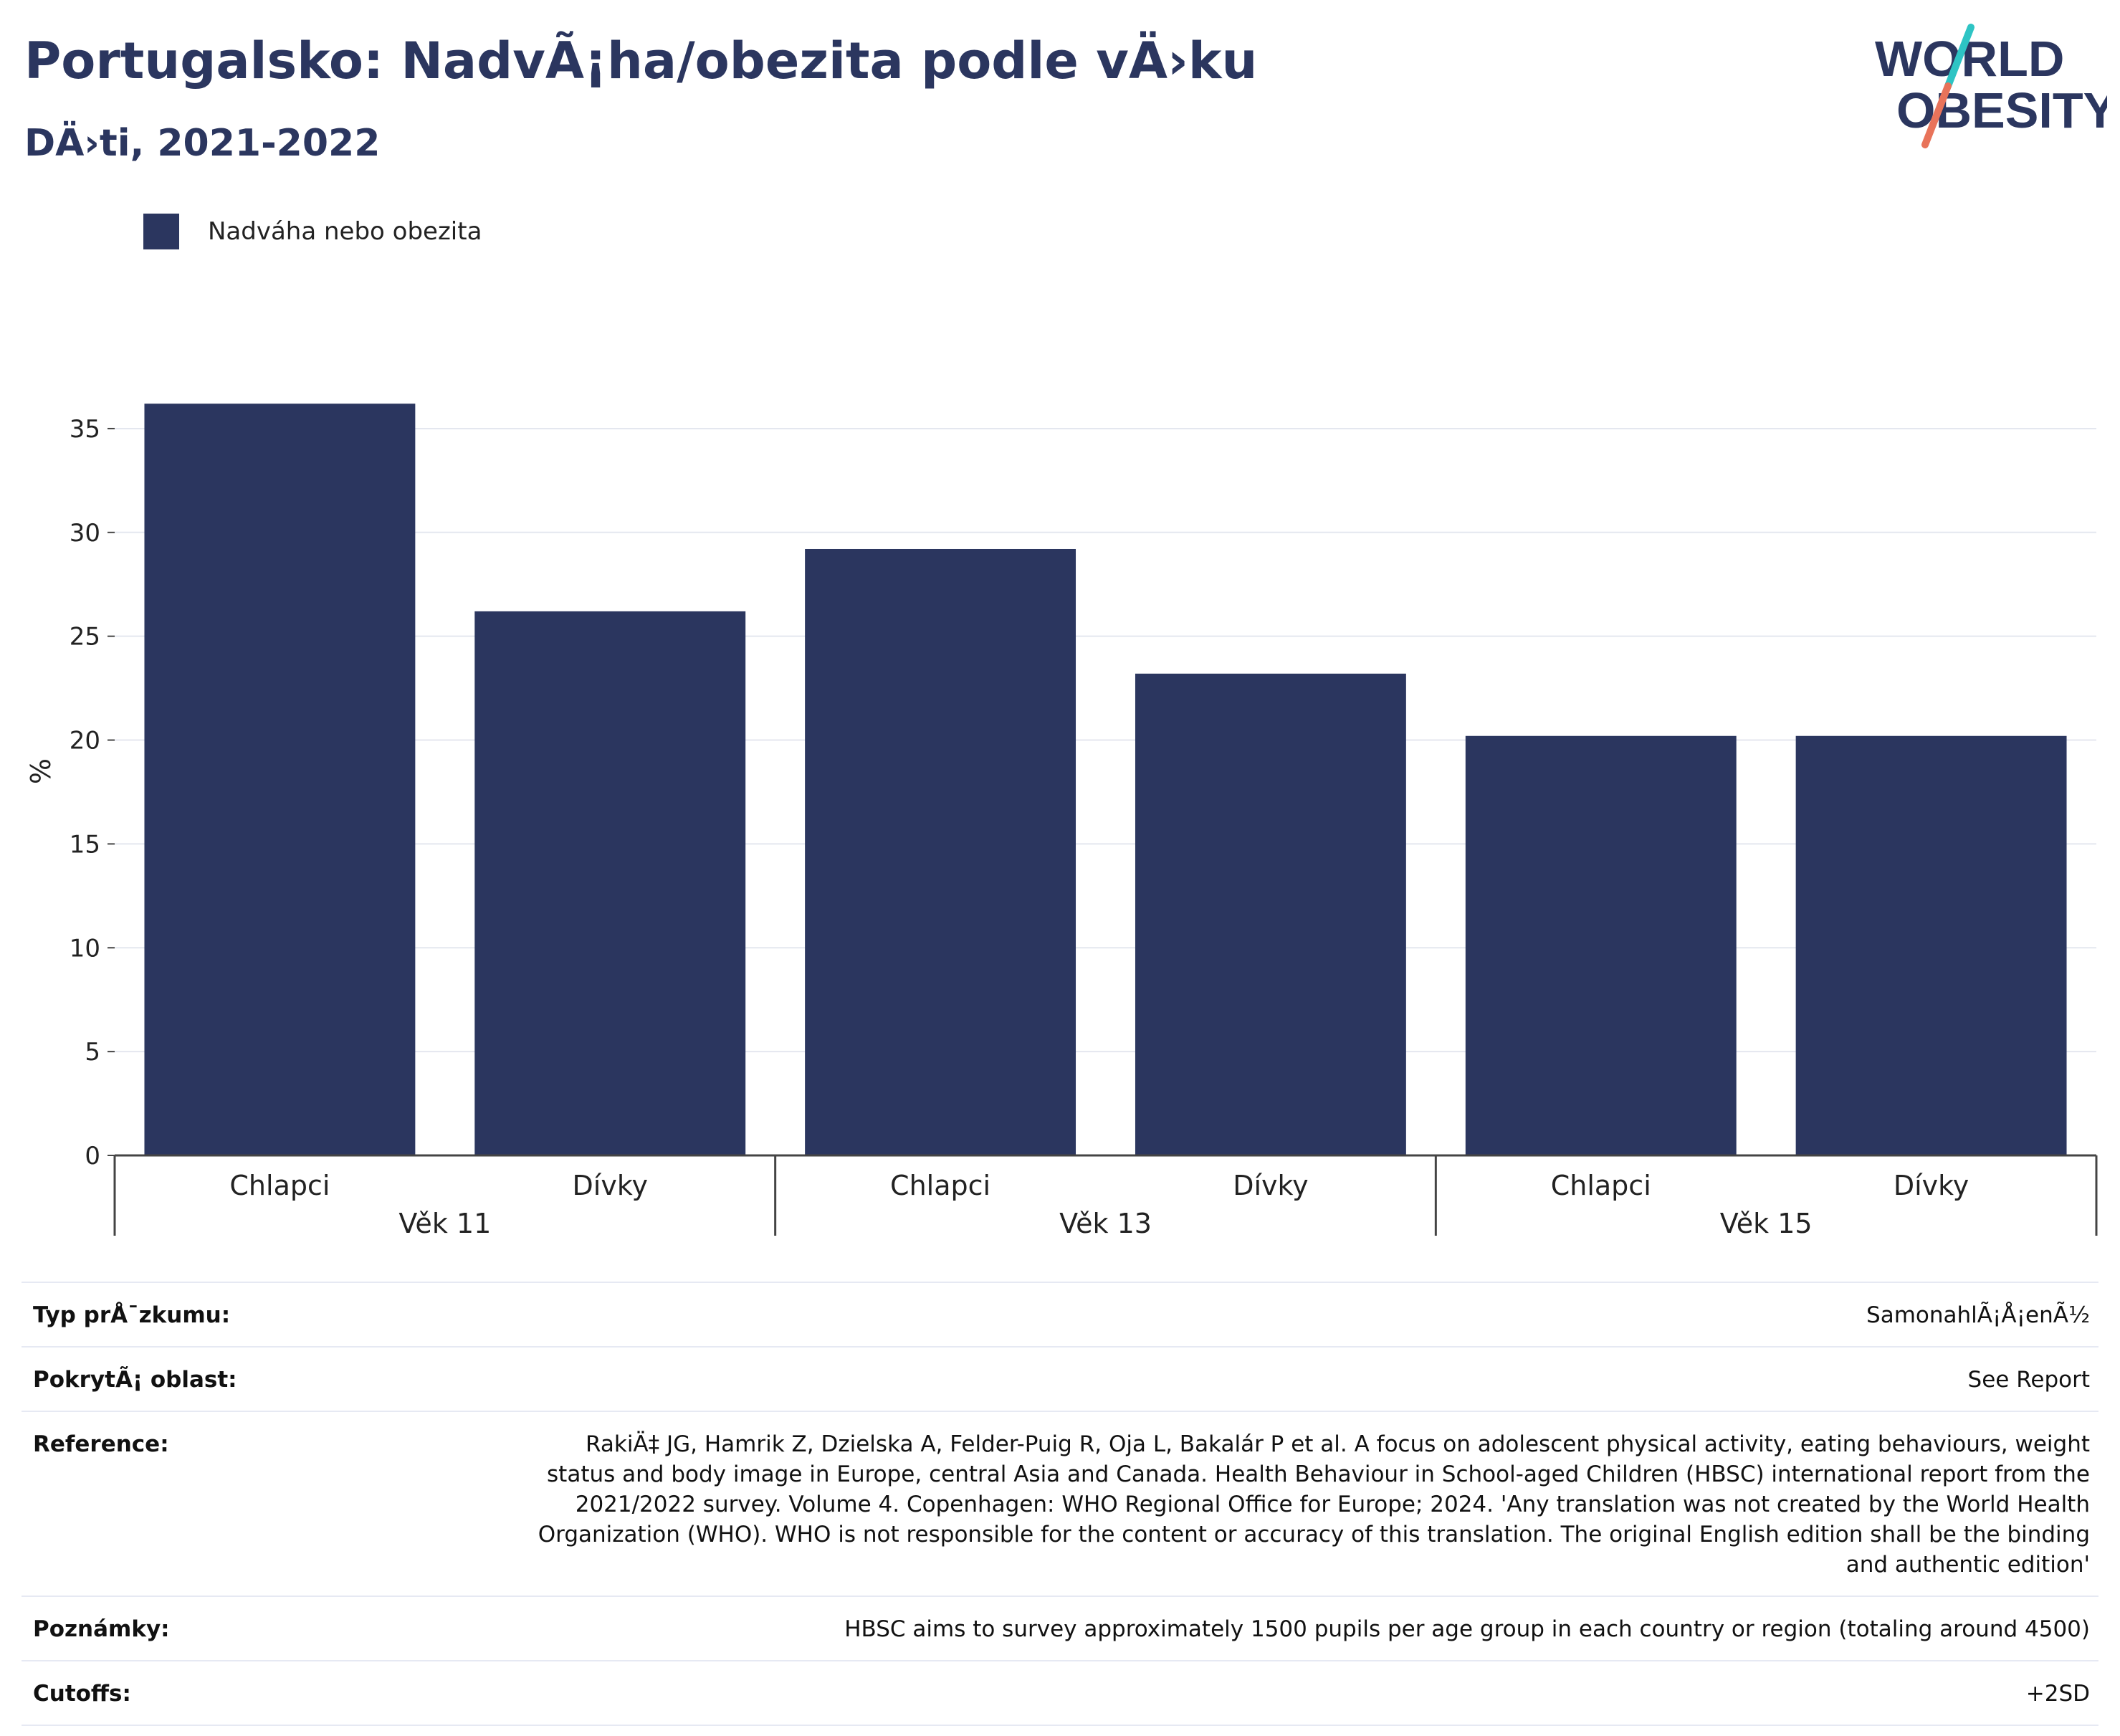  I want to click on chart-subtitle: DÄ›ti, 2021-2022, so click(202, 143).